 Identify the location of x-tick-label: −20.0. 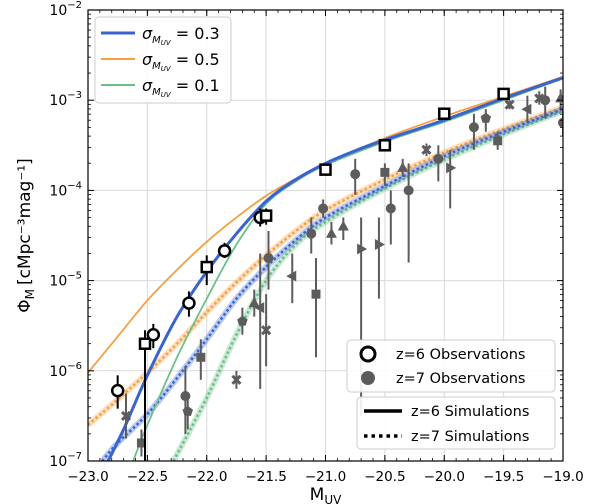
(444, 477).